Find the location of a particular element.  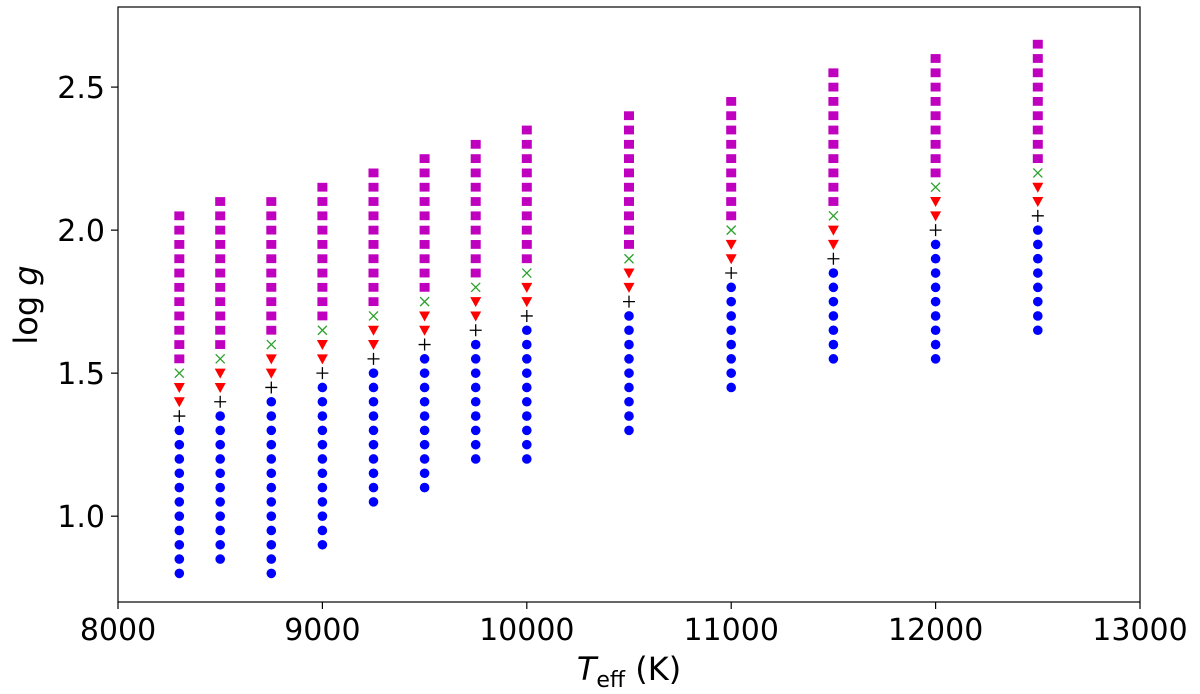

x-axis-label-unit: (K) is located at coordinates (653, 669).